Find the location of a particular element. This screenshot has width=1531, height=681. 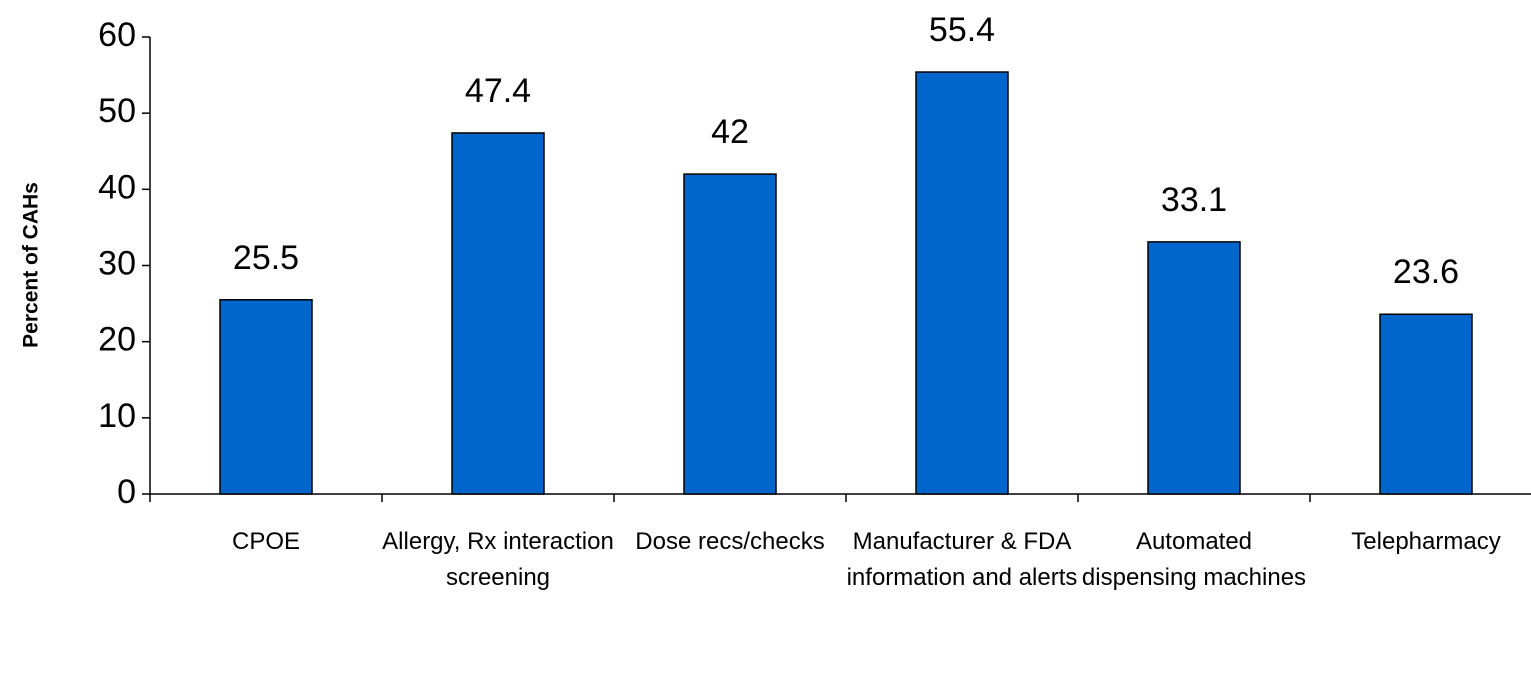

x-tick-label-box: Automated dispensing machines is located at coordinates (1194, 559).